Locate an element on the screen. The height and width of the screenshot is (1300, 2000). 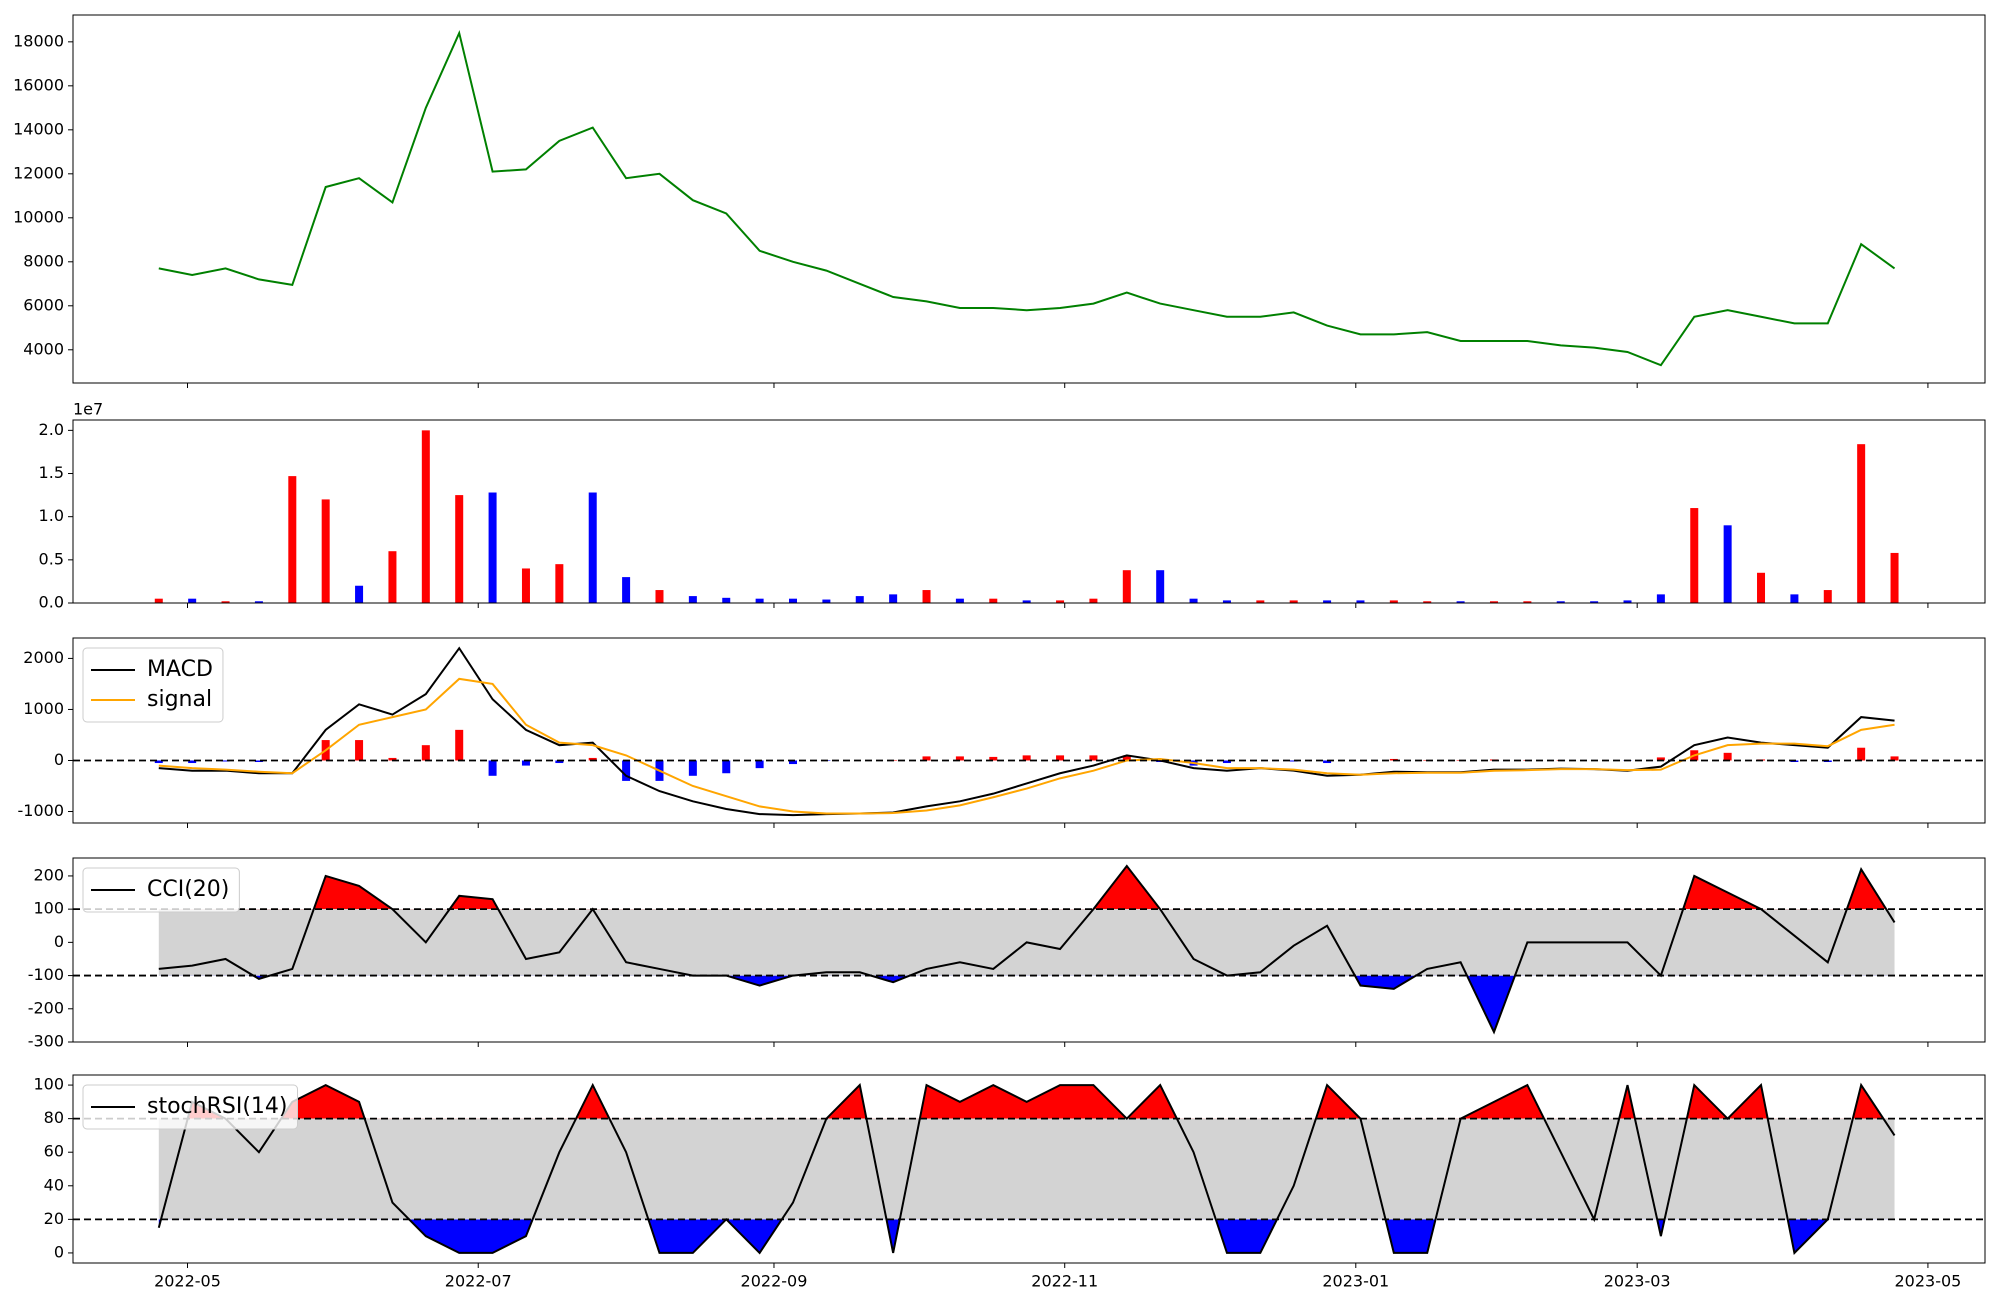
legend: CCI(20) is located at coordinates (161, 890).